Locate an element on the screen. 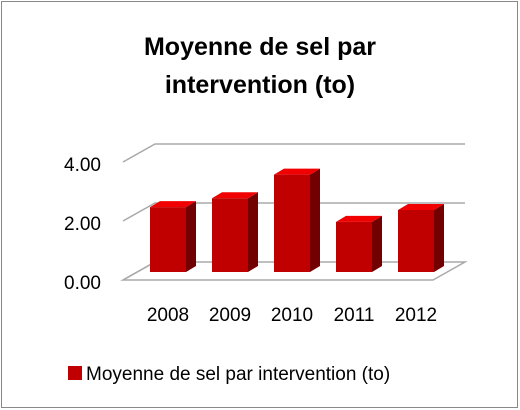 The width and height of the screenshot is (520, 410). x-tick-label: 2009 is located at coordinates (230, 315).